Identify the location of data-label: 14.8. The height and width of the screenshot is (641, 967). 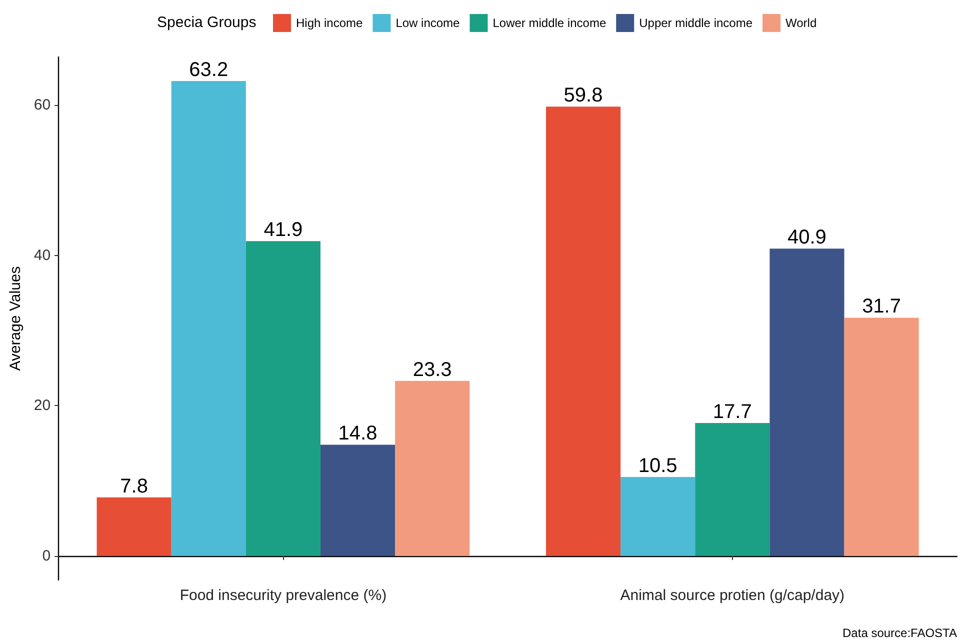
(358, 433).